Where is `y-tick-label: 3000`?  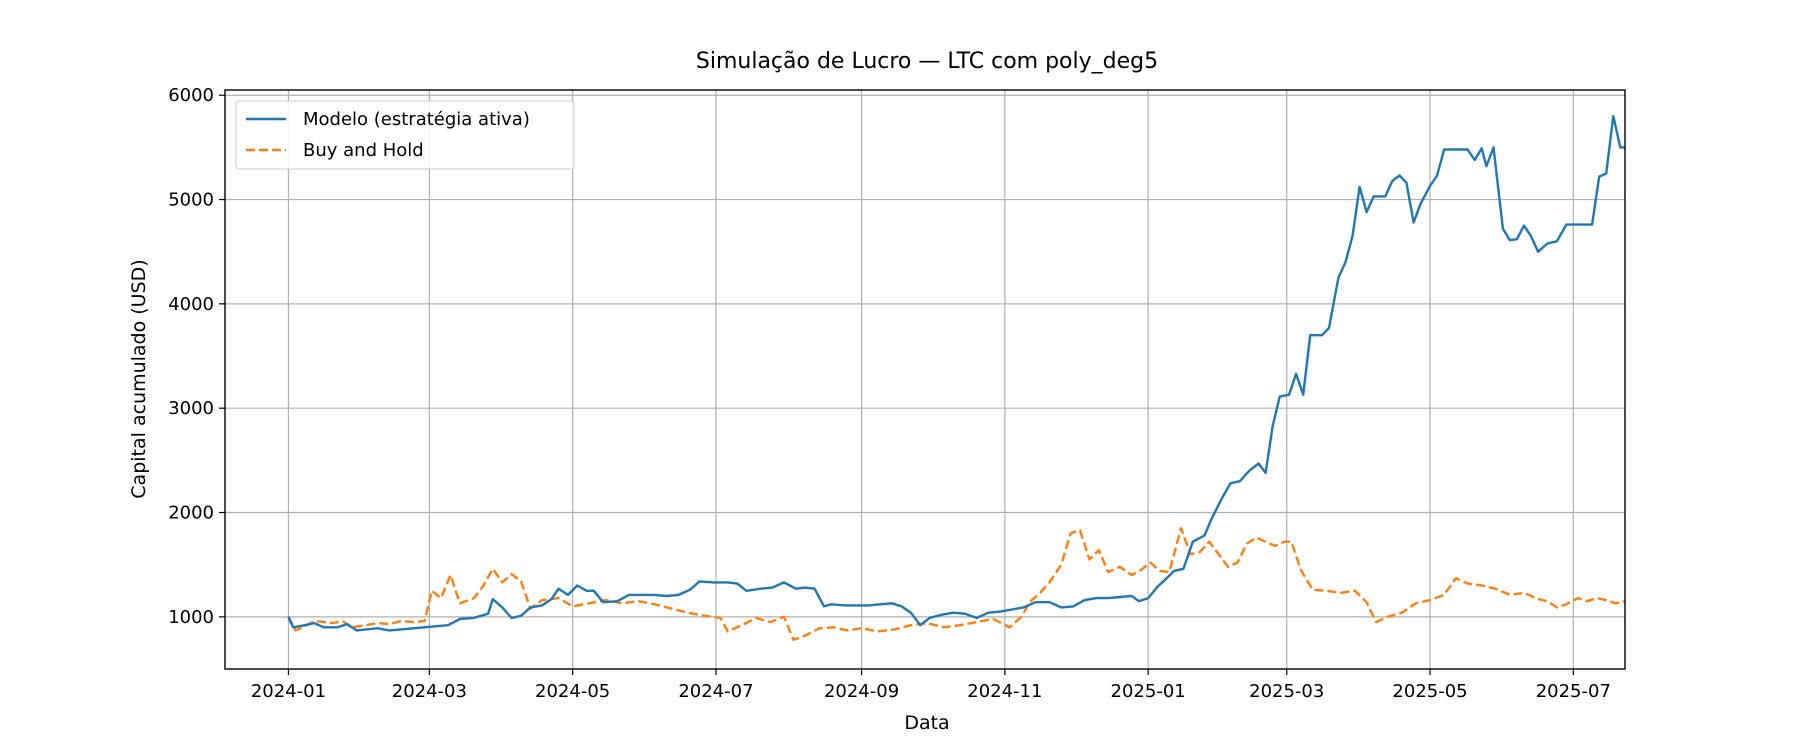
y-tick-label: 3000 is located at coordinates (191, 408).